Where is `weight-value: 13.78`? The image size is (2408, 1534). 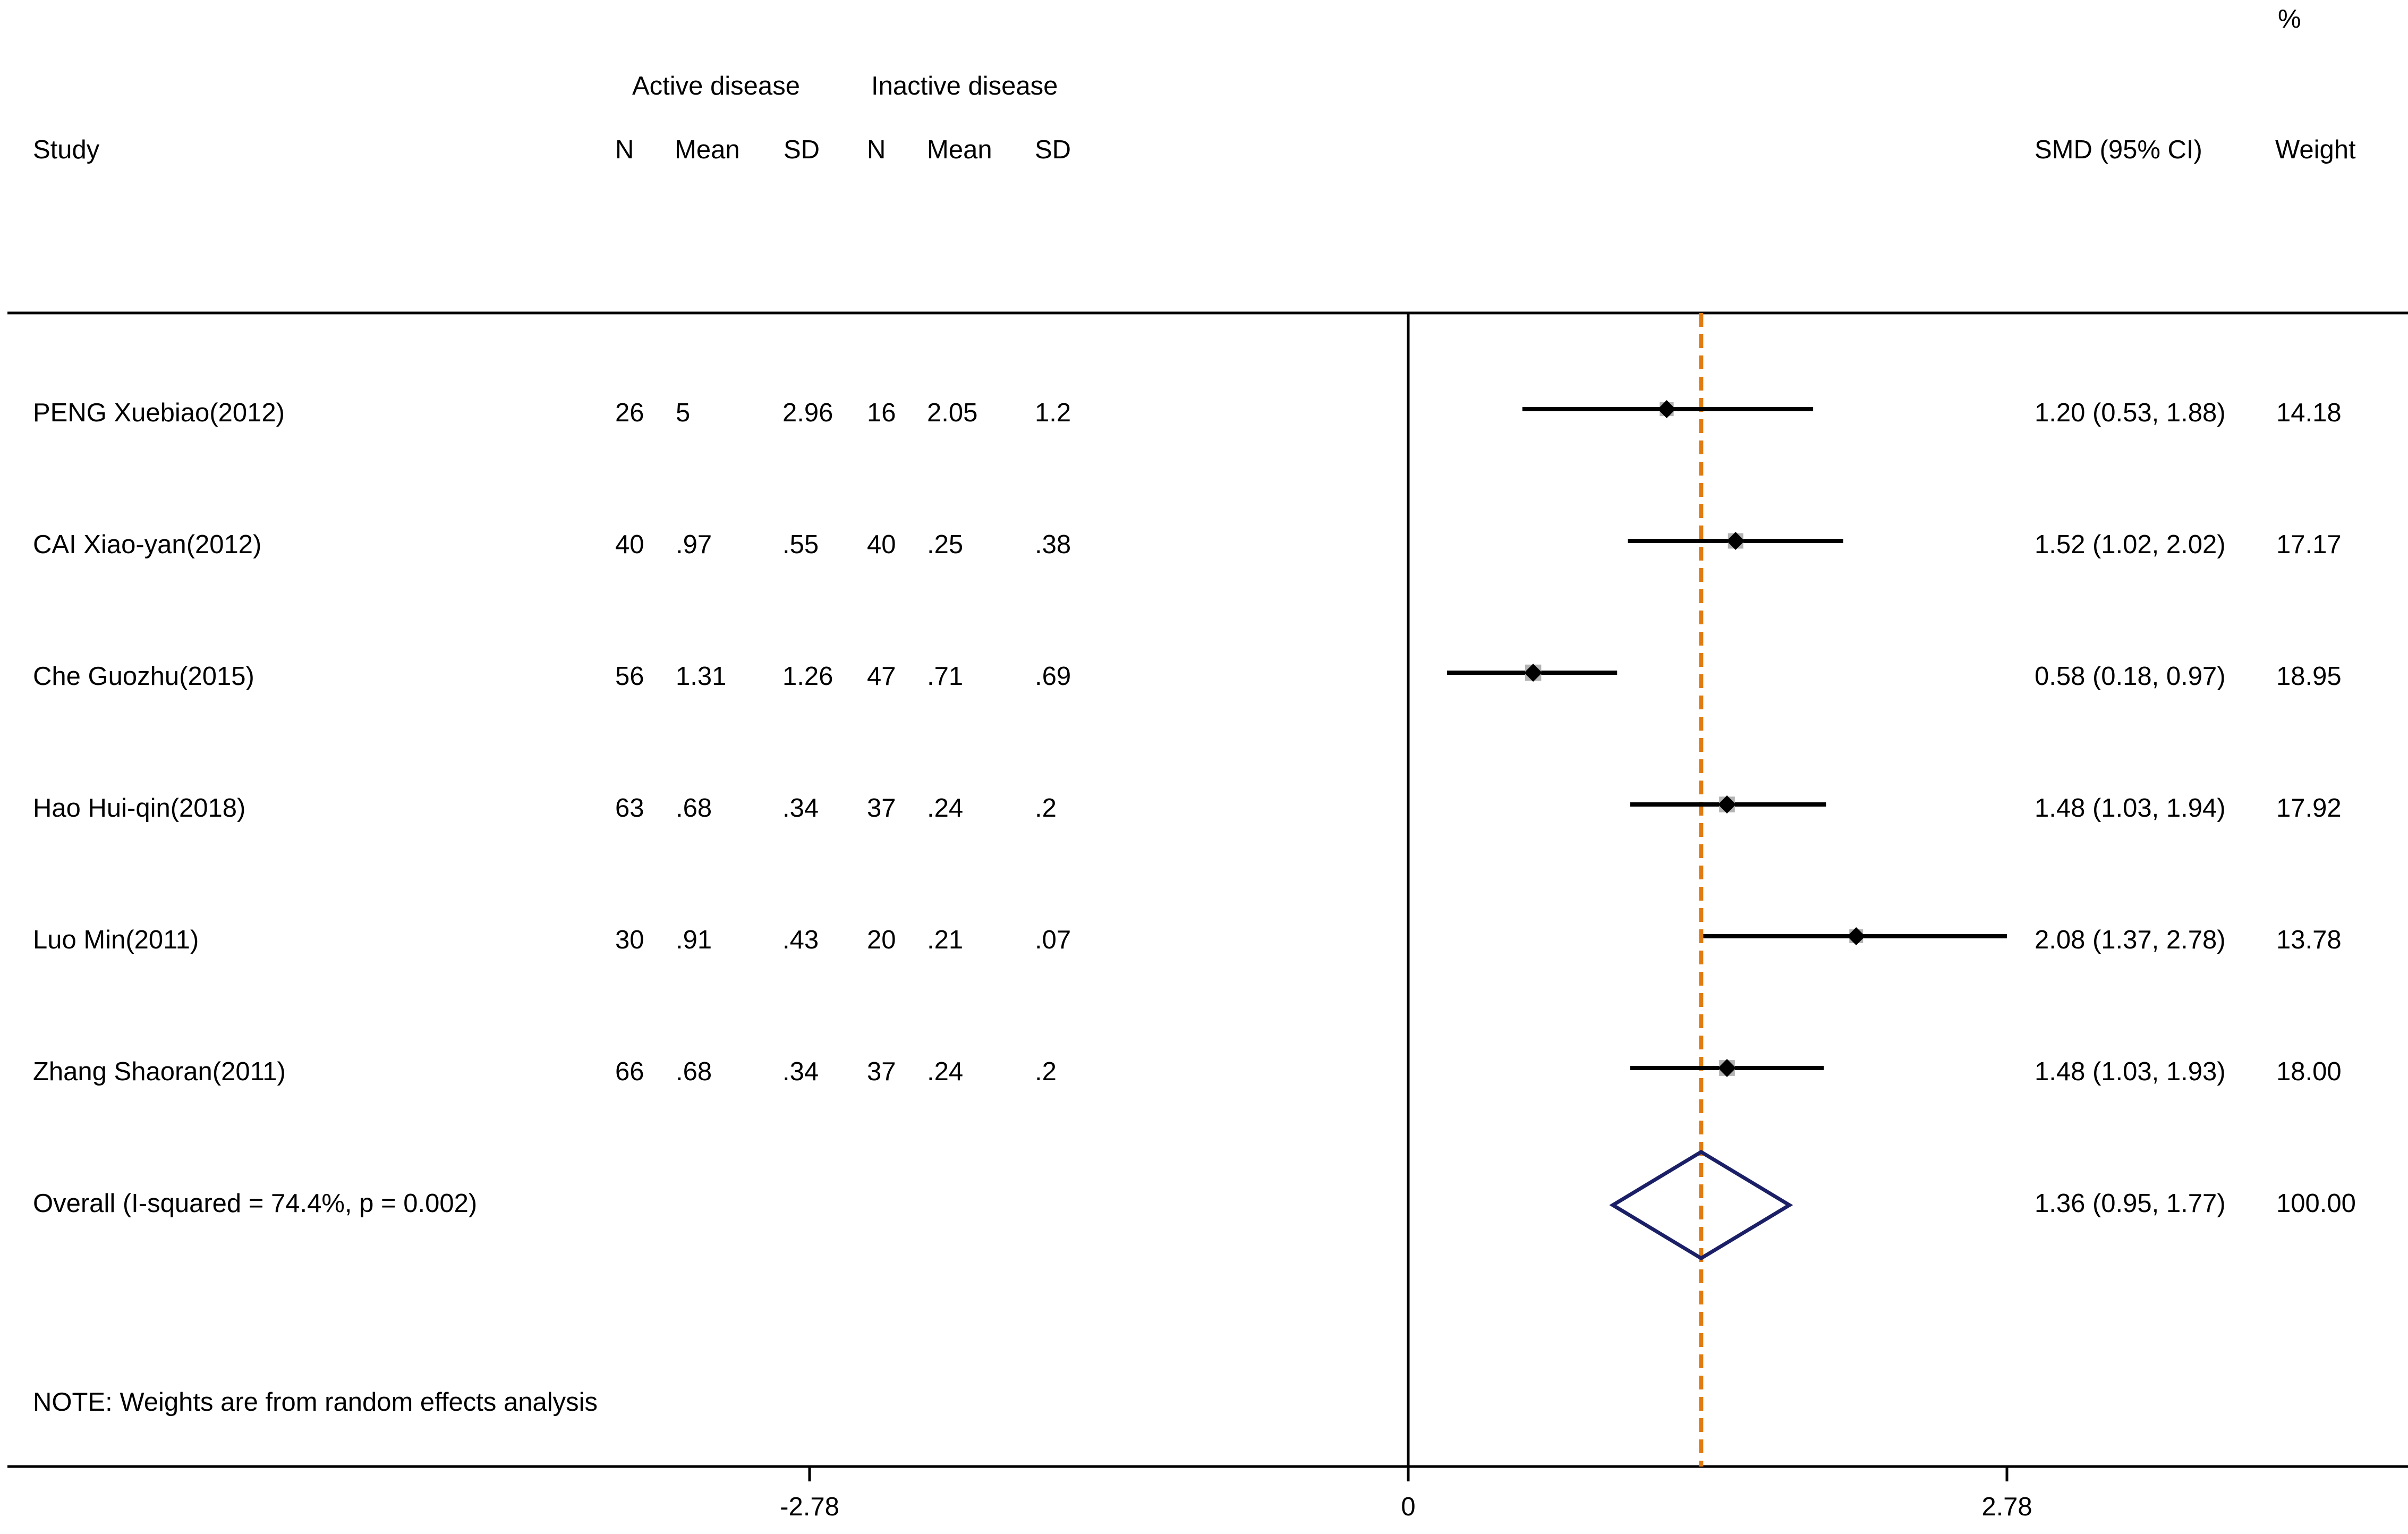 weight-value: 13.78 is located at coordinates (2309, 940).